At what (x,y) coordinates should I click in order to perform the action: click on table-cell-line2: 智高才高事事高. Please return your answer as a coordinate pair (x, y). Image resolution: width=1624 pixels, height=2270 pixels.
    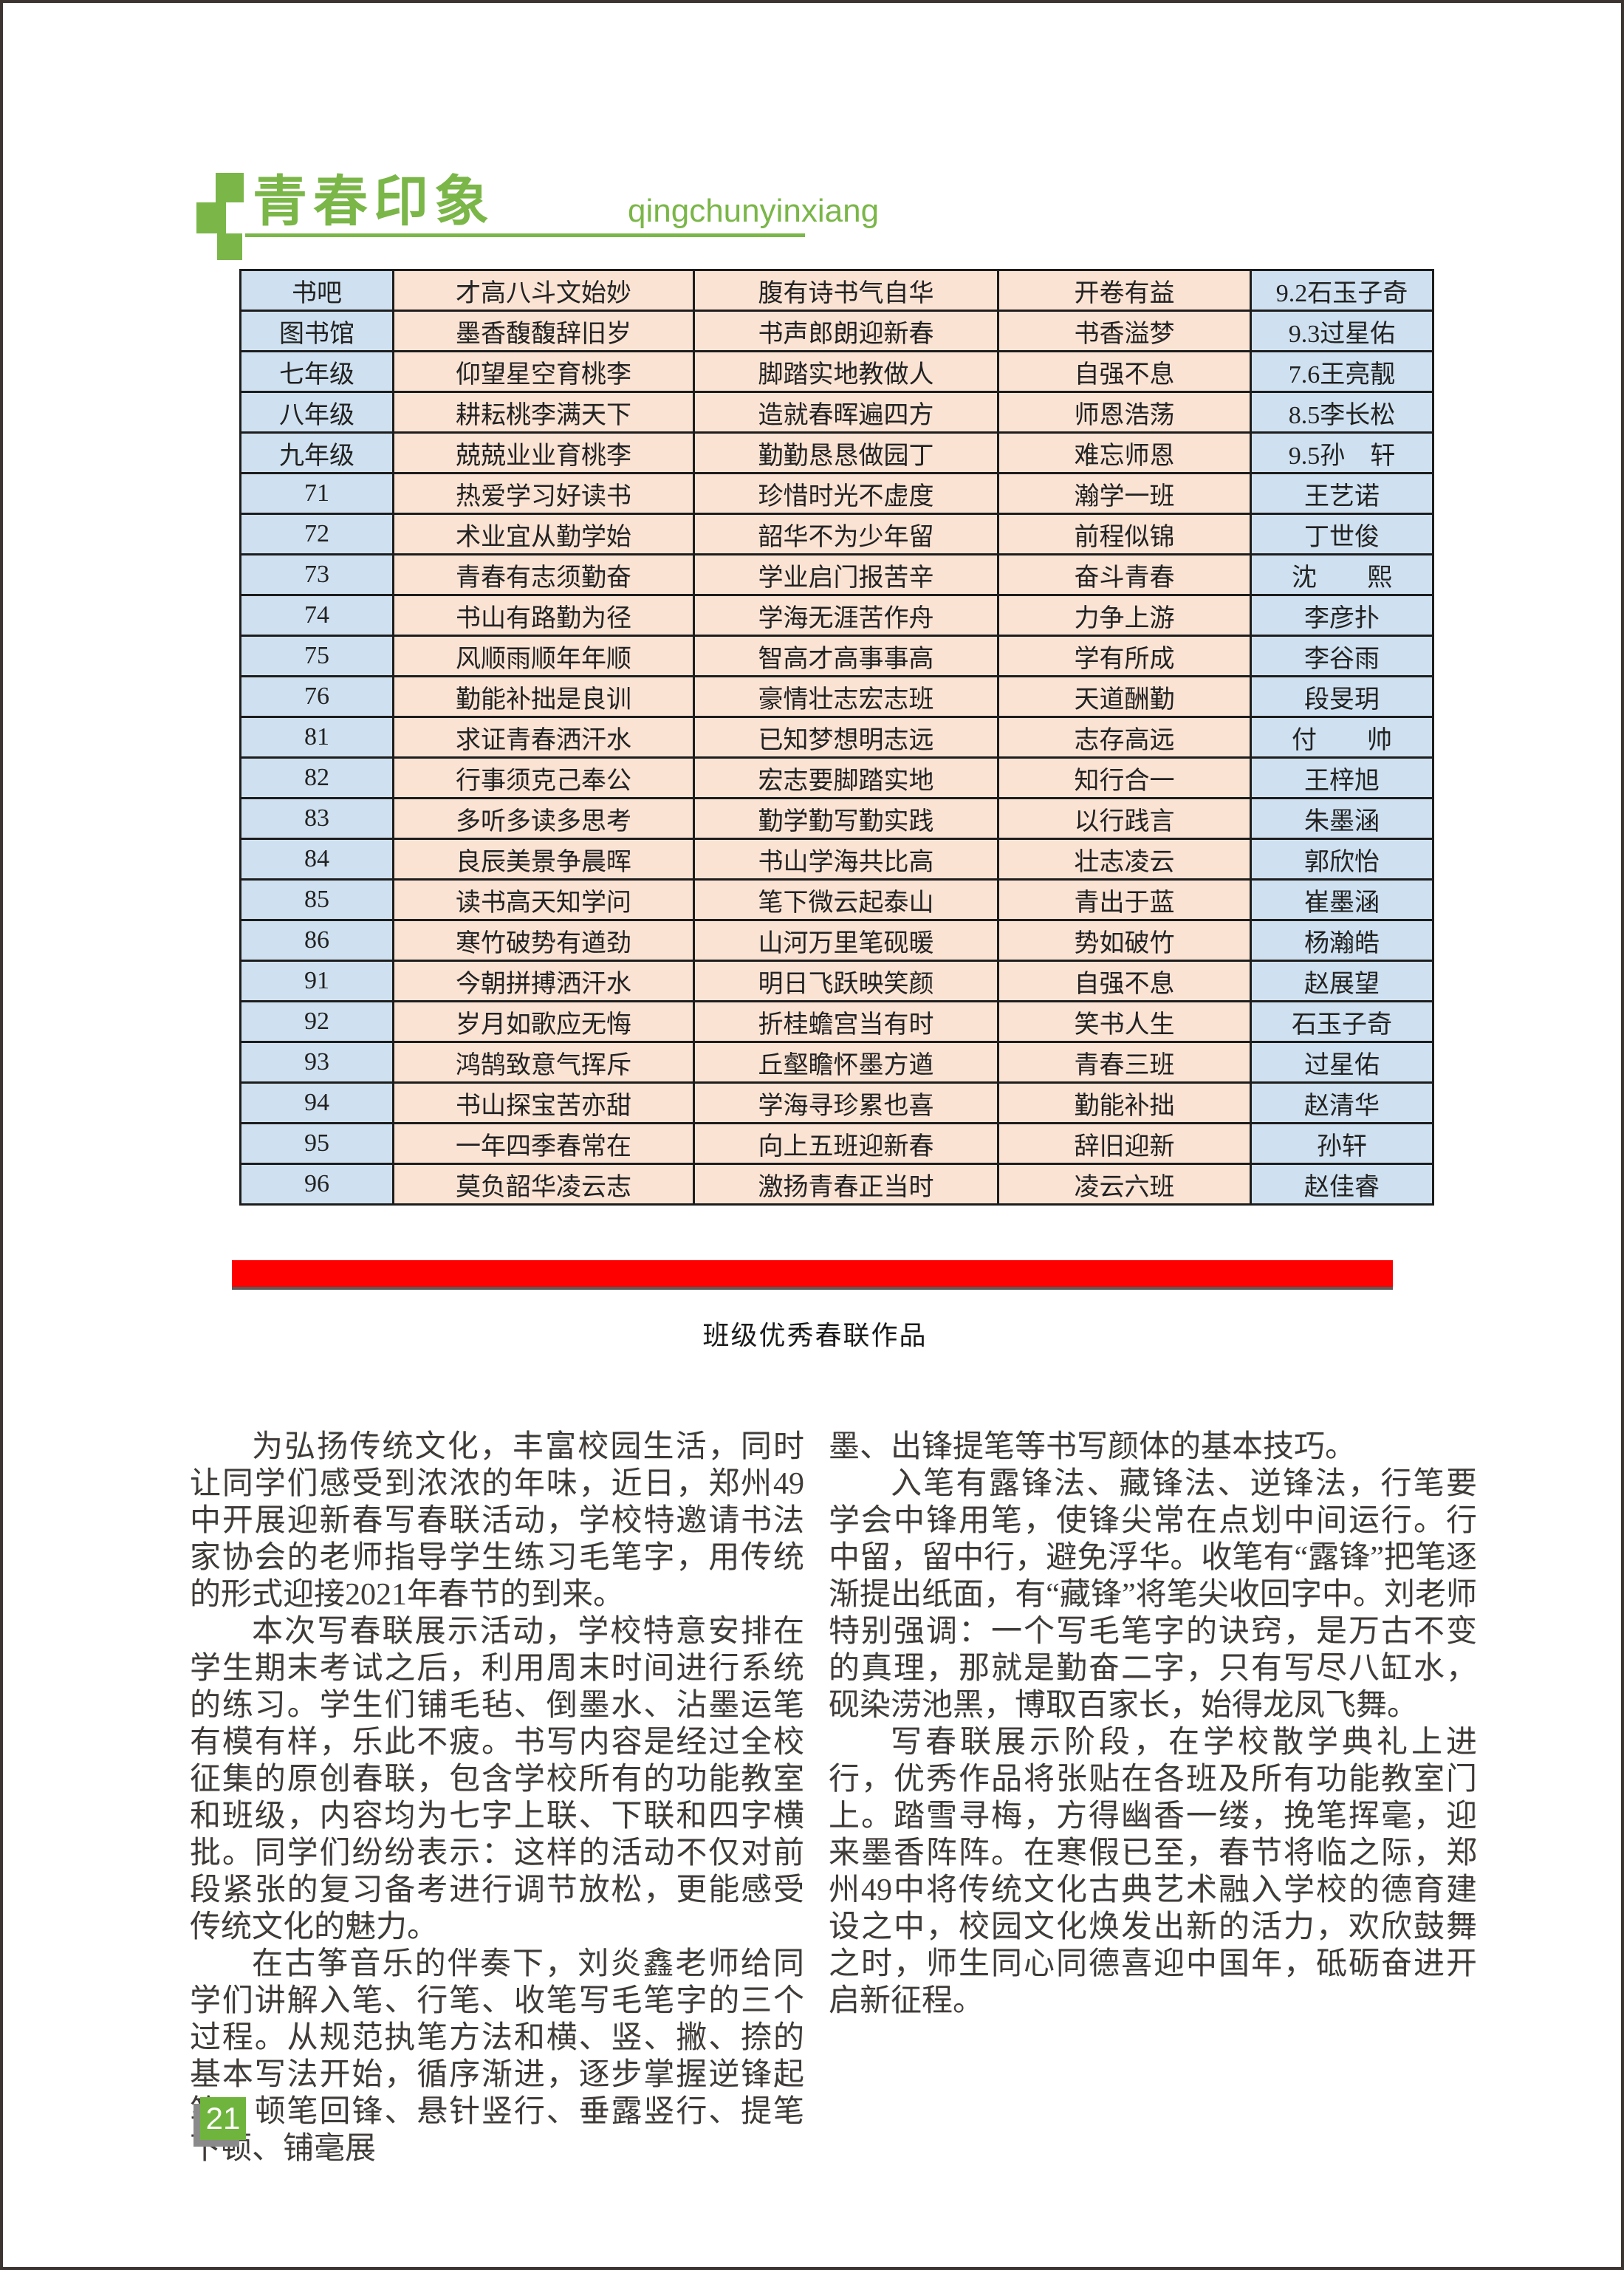
    Looking at the image, I should click on (846, 656).